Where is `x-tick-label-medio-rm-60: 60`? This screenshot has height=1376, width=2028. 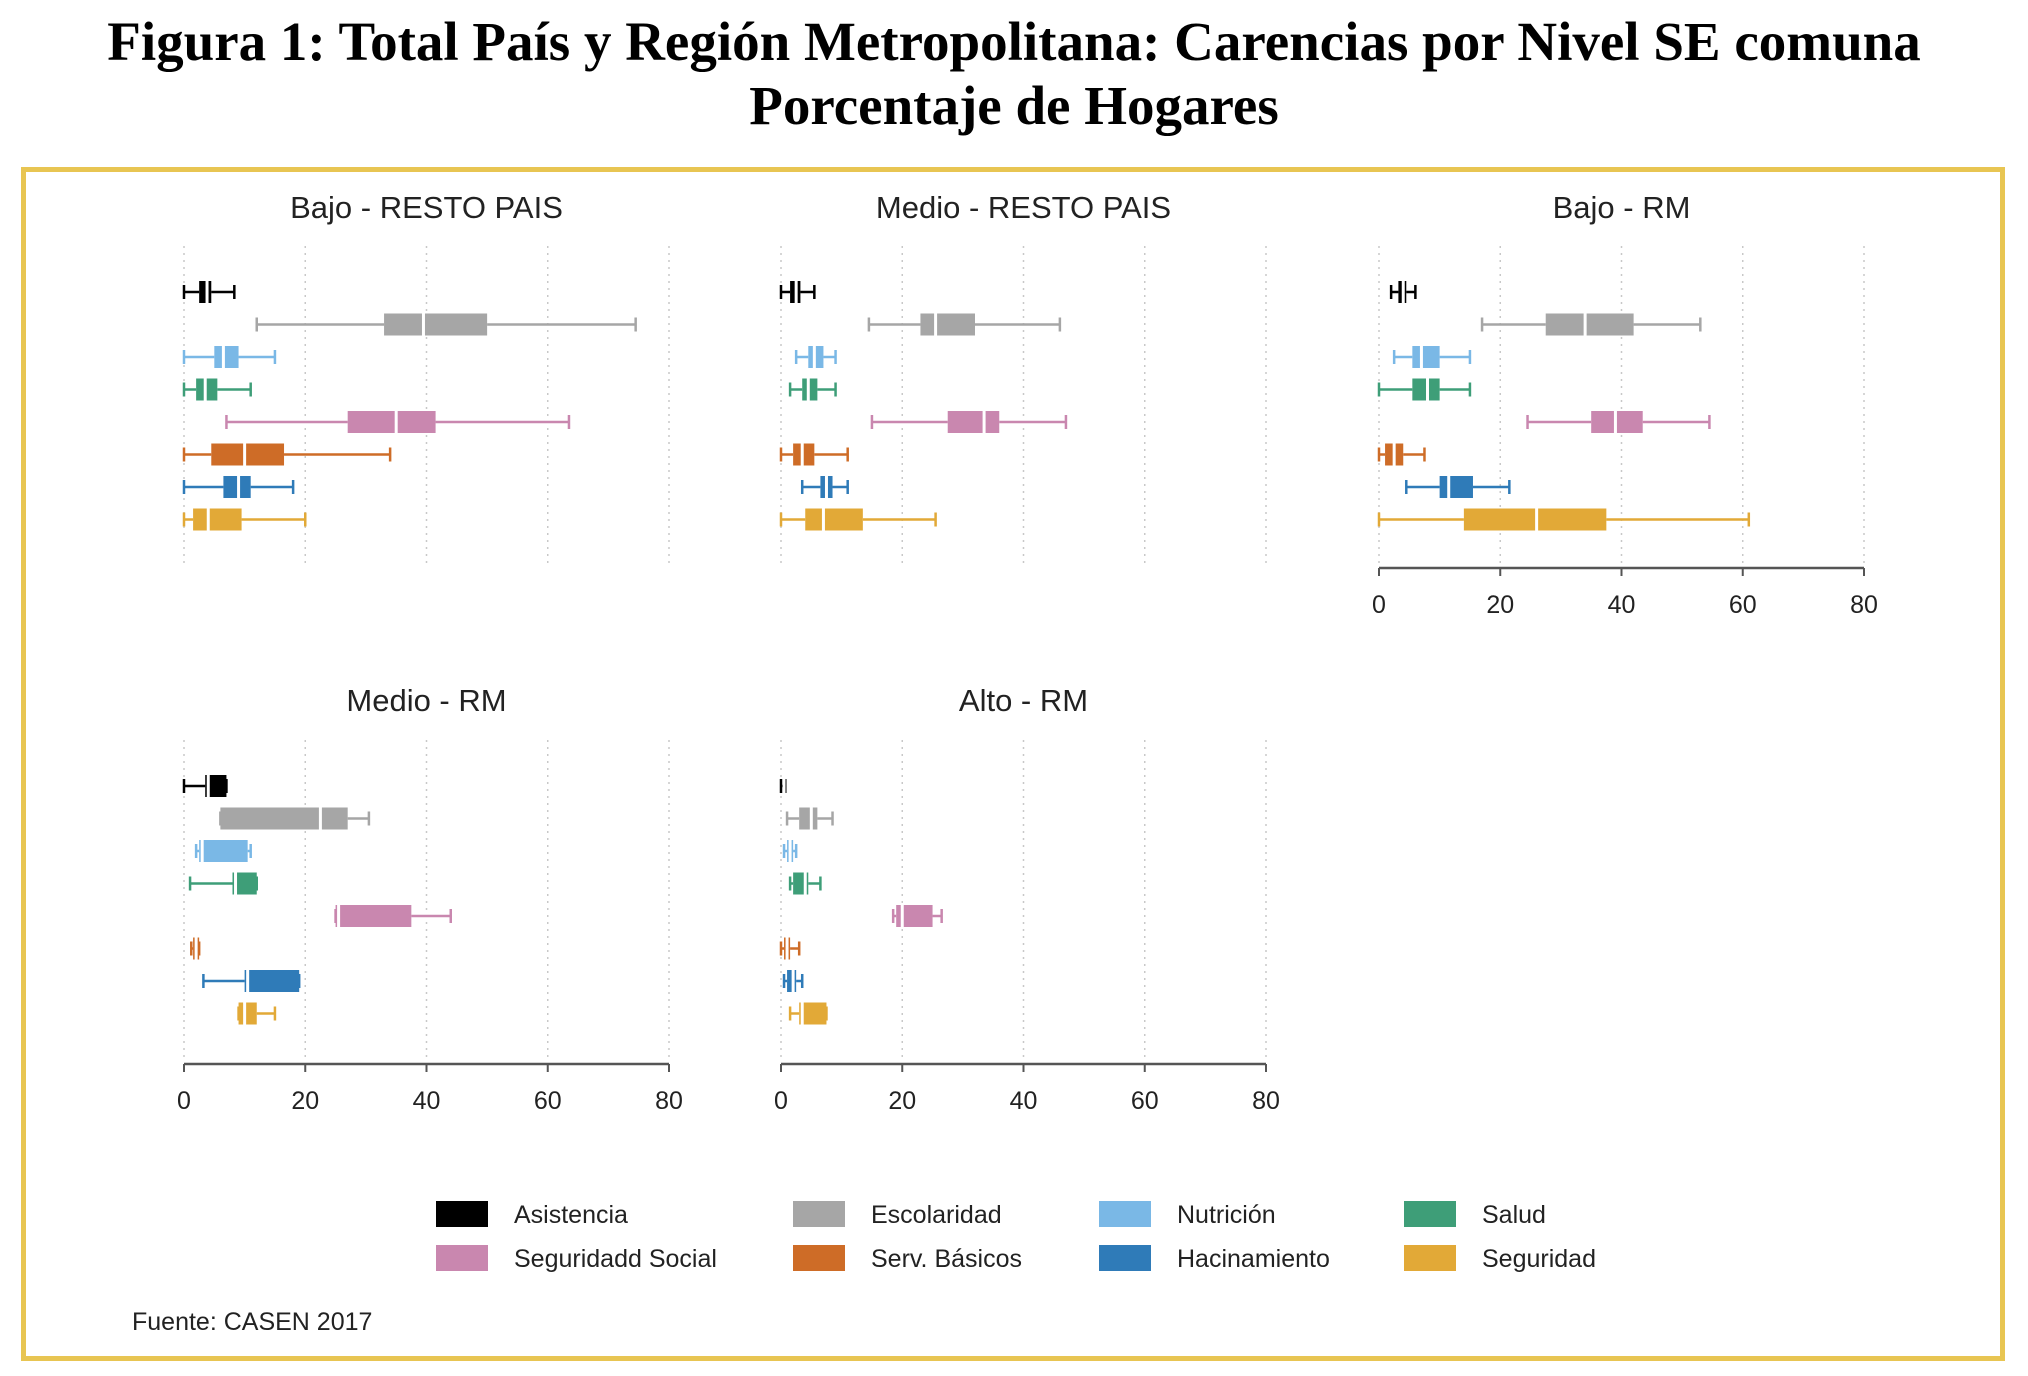
x-tick-label-medio-rm-60: 60 is located at coordinates (548, 1101).